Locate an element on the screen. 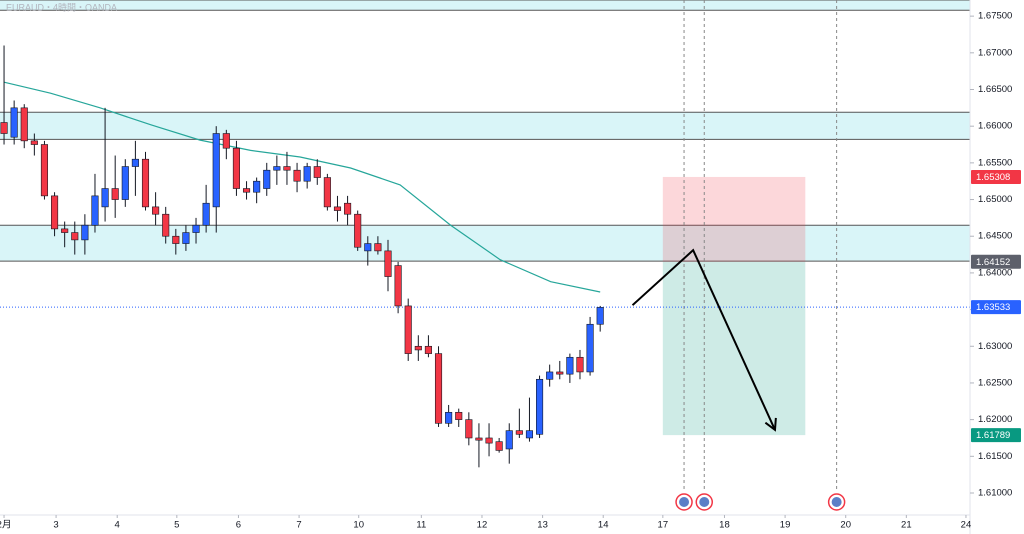  x-tick-label: 13 is located at coordinates (542, 525).